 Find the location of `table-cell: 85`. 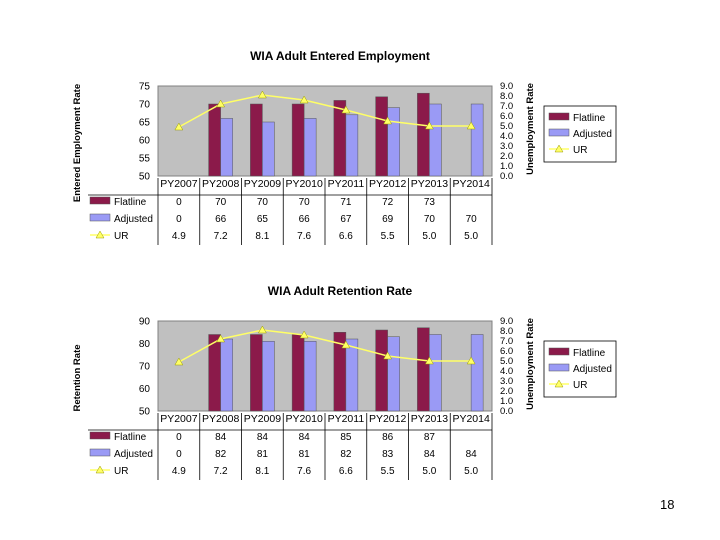

table-cell: 85 is located at coordinates (346, 437).